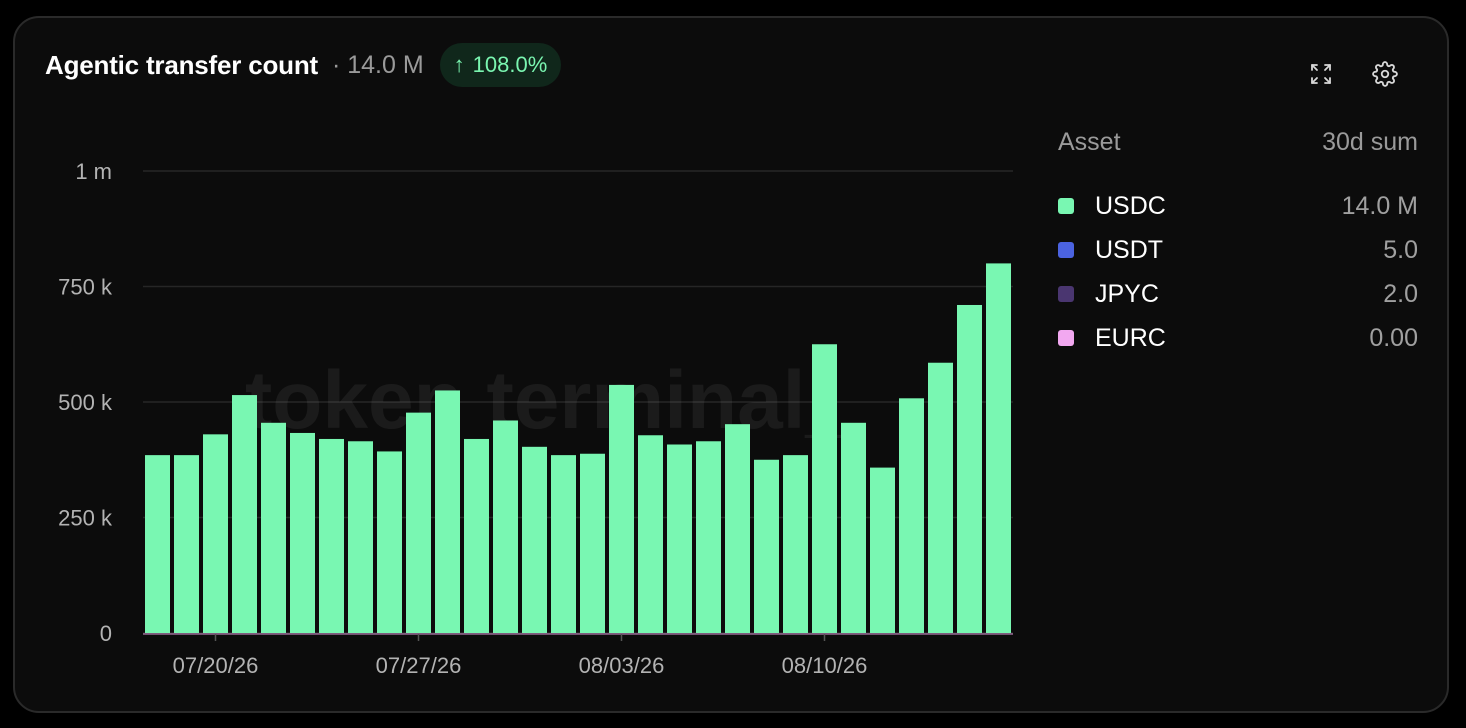 Image resolution: width=1466 pixels, height=728 pixels. I want to click on legend-value: 14.0 M, so click(1379, 205).